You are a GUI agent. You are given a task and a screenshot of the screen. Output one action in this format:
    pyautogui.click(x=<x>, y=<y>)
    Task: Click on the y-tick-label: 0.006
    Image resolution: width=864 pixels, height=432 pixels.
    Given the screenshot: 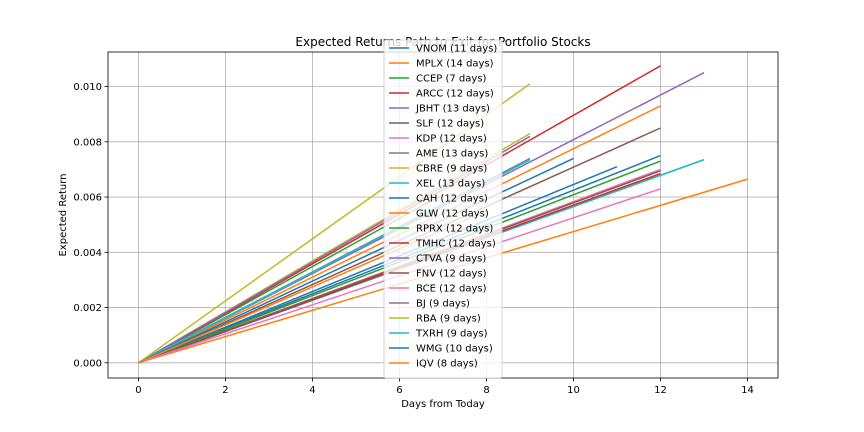 What is the action you would take?
    pyautogui.click(x=87, y=198)
    